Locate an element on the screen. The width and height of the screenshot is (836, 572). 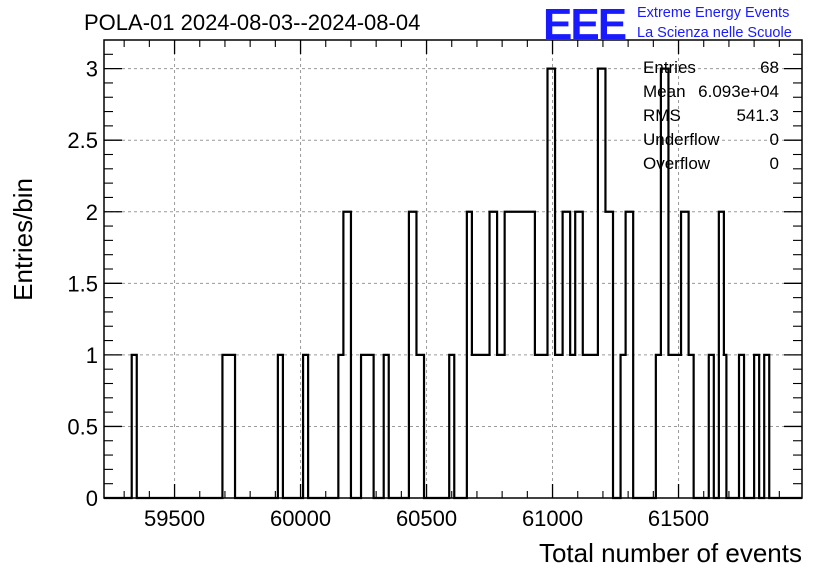
stats-row: Entries 68 is located at coordinates (711, 69).